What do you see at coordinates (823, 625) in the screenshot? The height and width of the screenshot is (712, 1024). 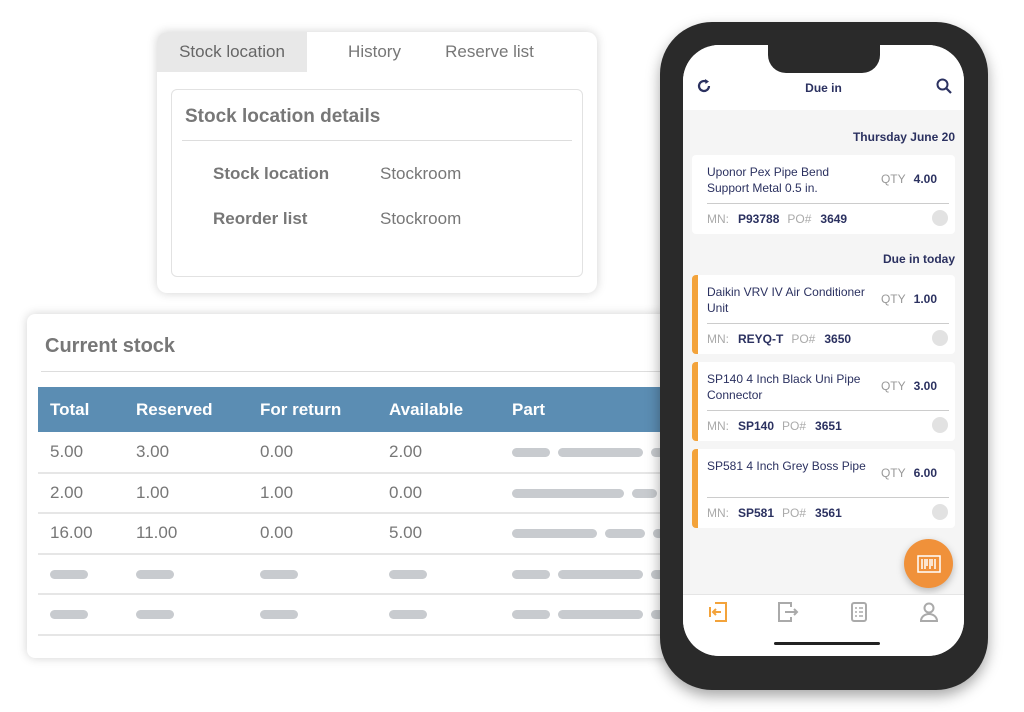 I see `bottom-nav` at bounding box center [823, 625].